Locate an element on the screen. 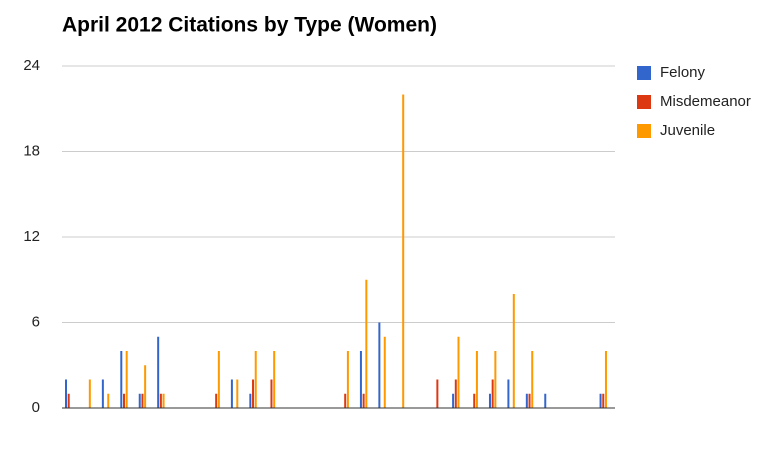 This screenshot has width=784, height=459. y-tick-label: 6 is located at coordinates (36, 321).